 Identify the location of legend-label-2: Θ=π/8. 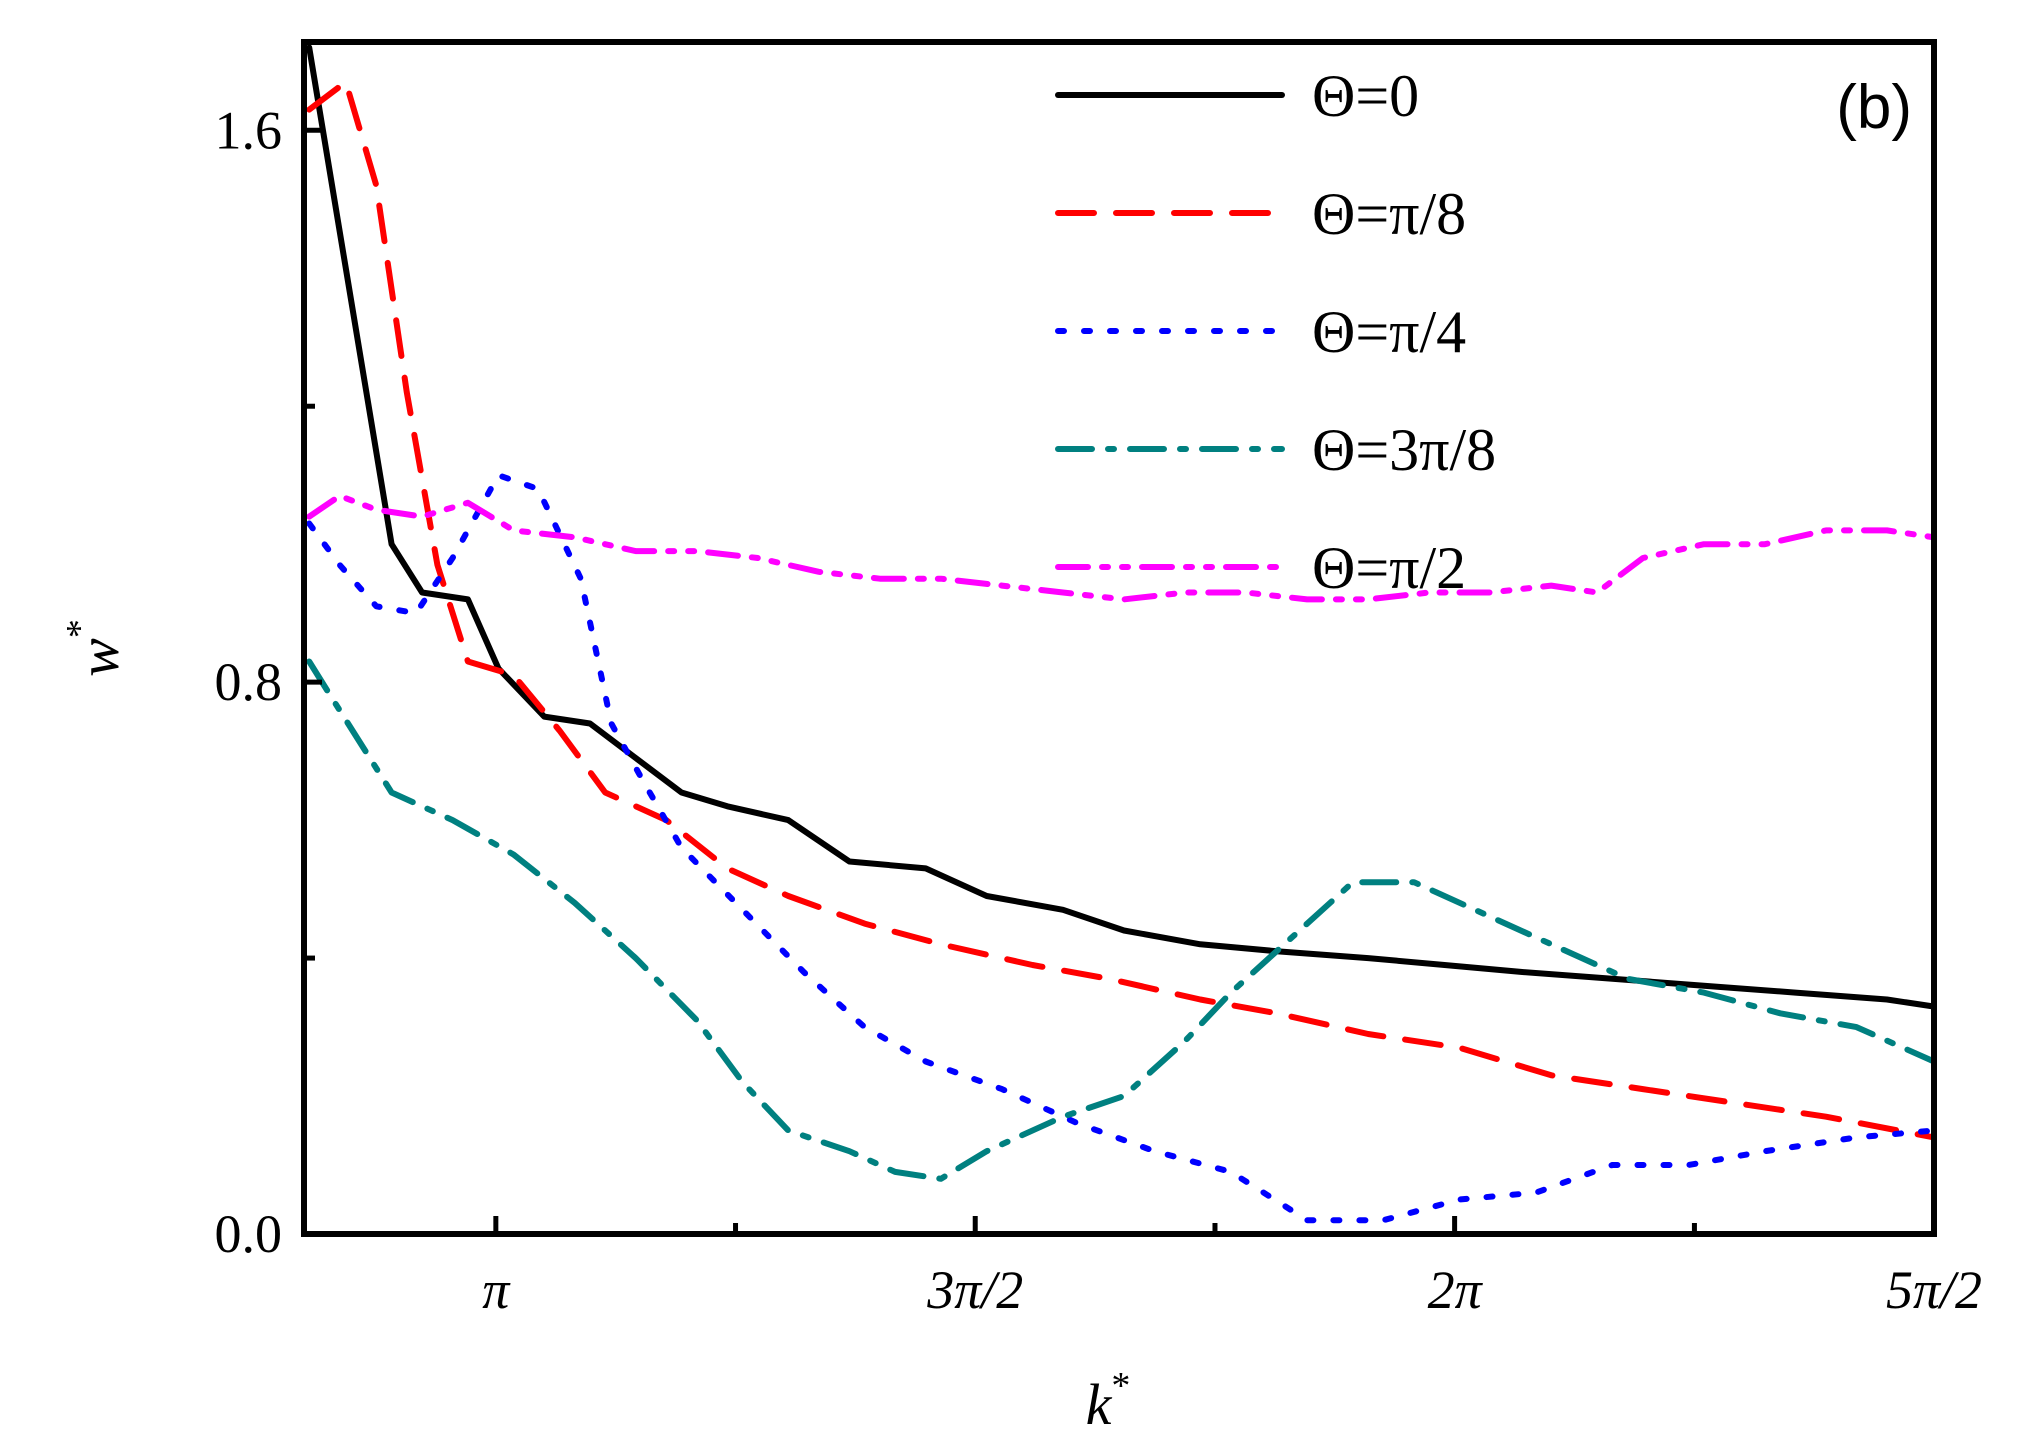
(1389, 214).